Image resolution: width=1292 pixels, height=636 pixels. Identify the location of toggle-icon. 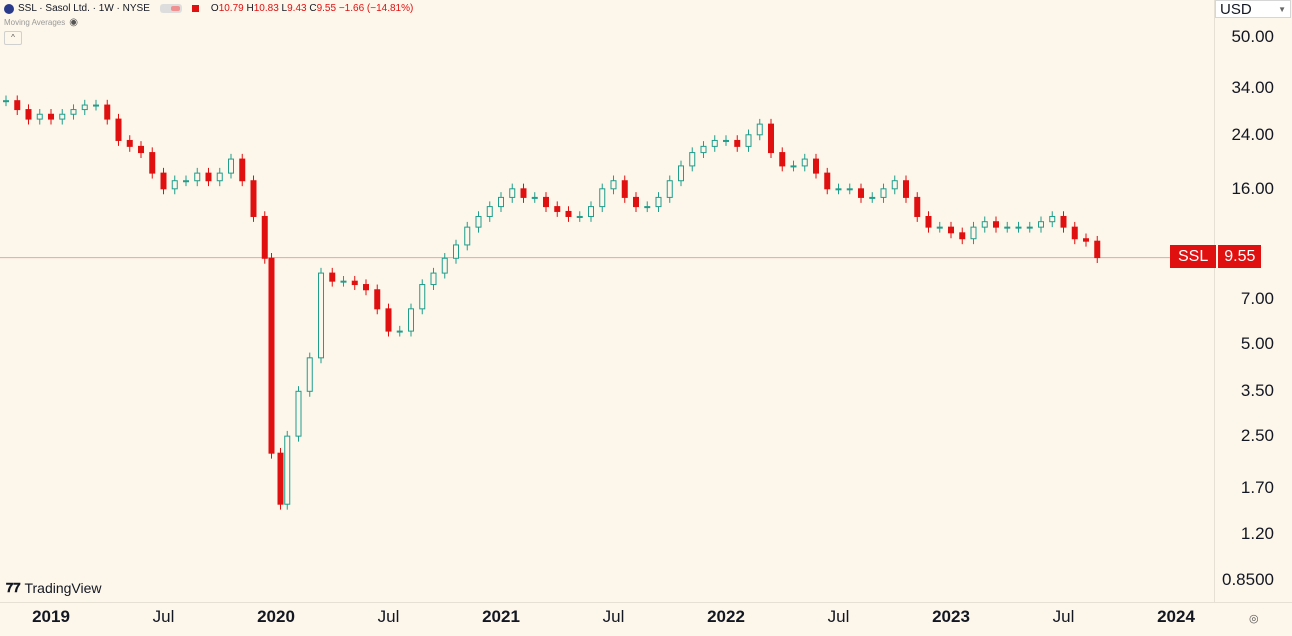
(170, 8).